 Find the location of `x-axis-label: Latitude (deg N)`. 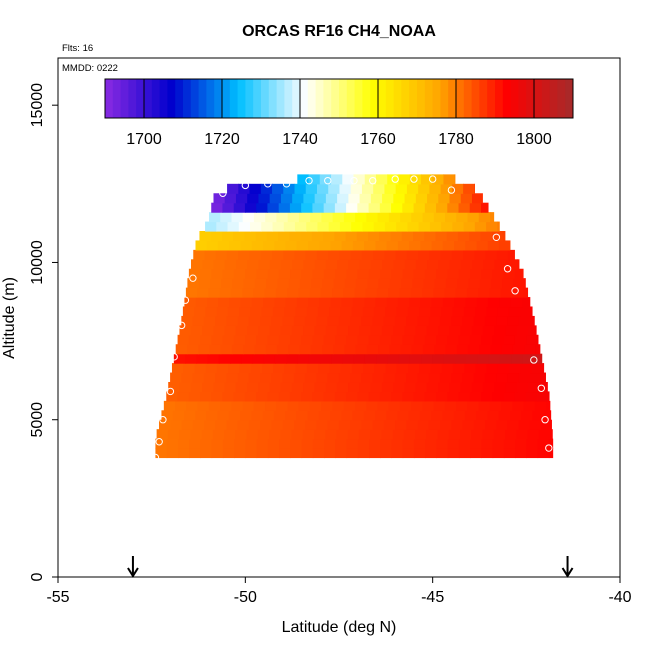

x-axis-label: Latitude (deg N) is located at coordinates (339, 627).